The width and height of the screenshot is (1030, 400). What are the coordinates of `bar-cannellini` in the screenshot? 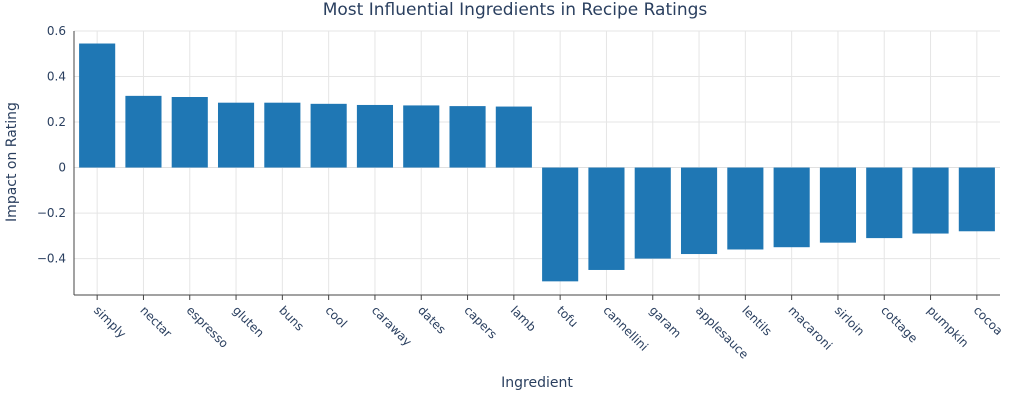 It's located at (606, 218).